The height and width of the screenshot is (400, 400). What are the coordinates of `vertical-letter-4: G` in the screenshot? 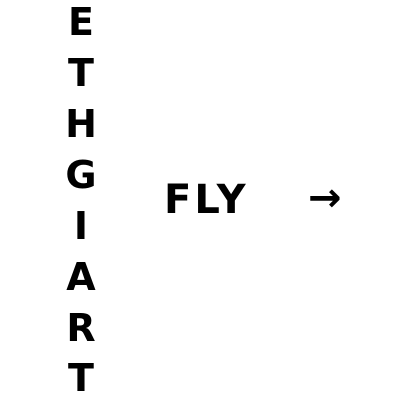 It's located at (81, 175).